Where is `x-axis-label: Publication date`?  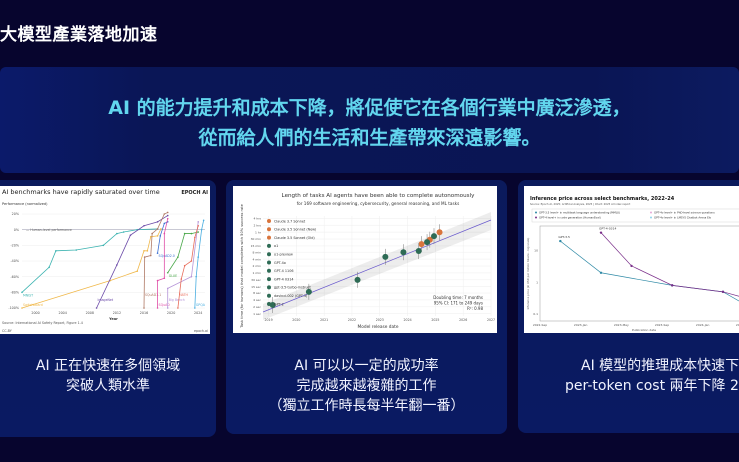
x-axis-label: Publication date is located at coordinates (644, 330).